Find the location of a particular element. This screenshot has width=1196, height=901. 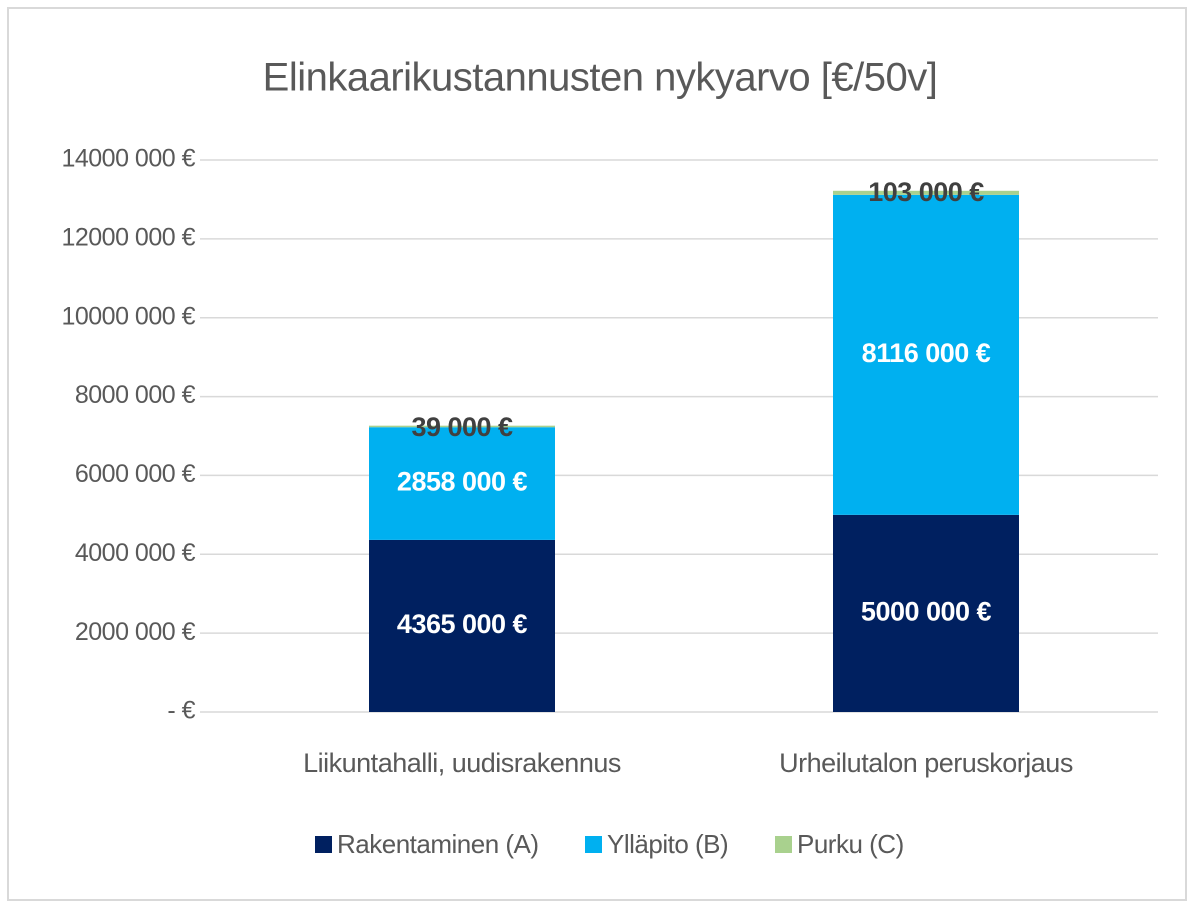

legend-label: Ylläpito (B) is located at coordinates (667, 844).